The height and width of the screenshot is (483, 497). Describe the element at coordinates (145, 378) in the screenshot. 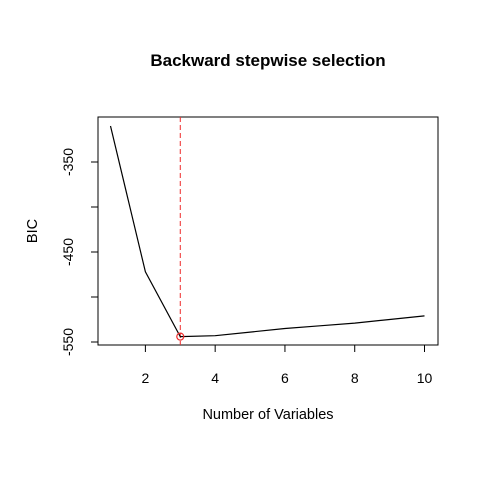

I see `x-tick-label: 2` at that location.